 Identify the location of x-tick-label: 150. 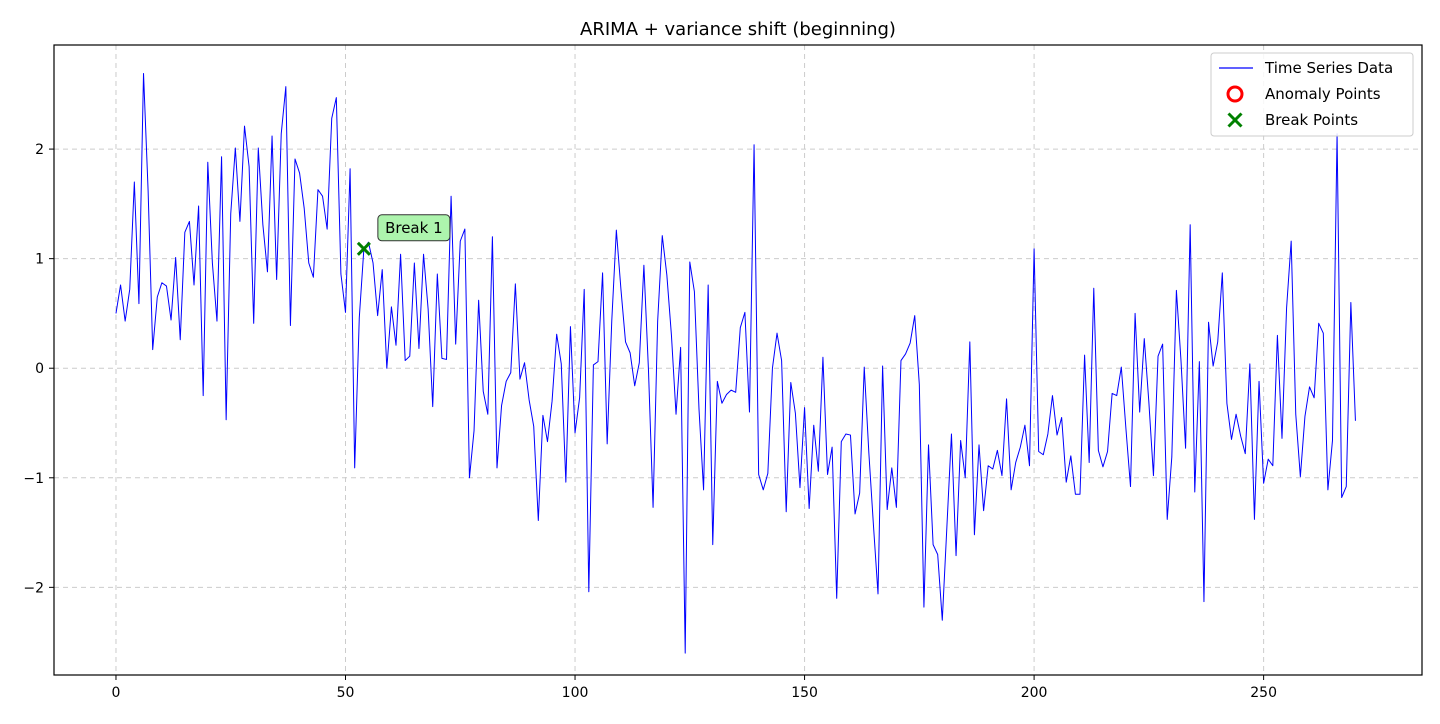
(804, 693).